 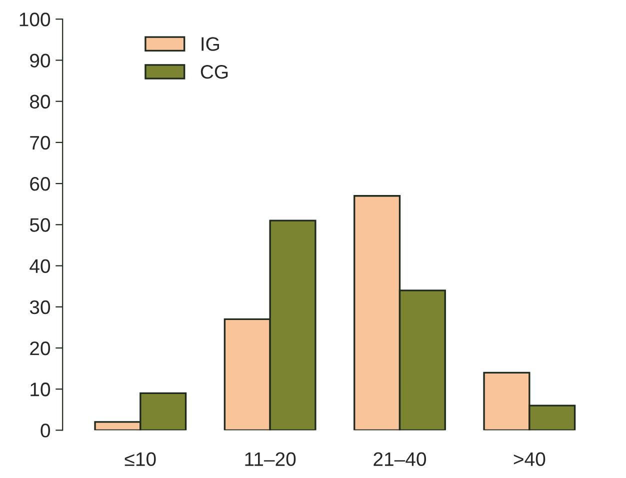 What do you see at coordinates (270, 459) in the screenshot?
I see `x-tick-label: 11–20` at bounding box center [270, 459].